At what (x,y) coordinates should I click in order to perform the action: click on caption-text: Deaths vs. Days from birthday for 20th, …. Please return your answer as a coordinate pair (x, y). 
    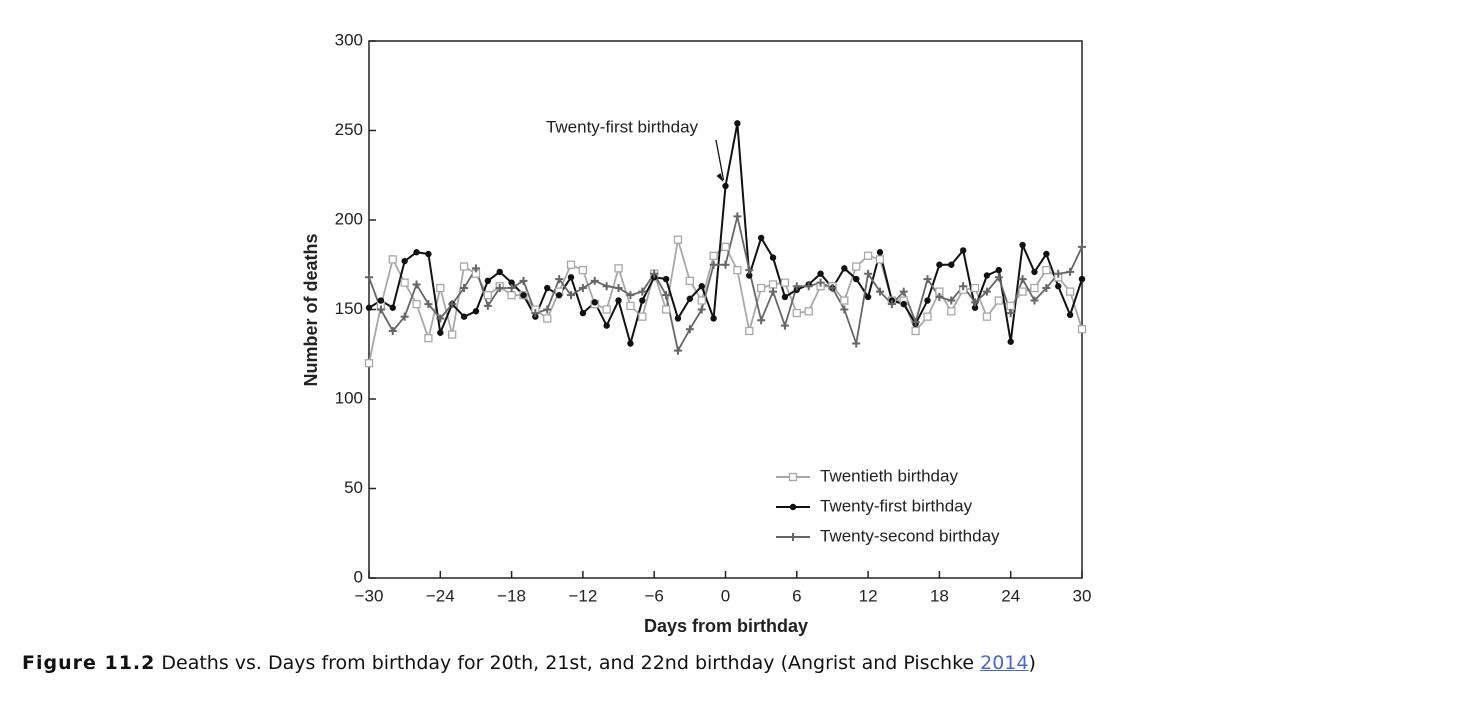
    Looking at the image, I should click on (571, 663).